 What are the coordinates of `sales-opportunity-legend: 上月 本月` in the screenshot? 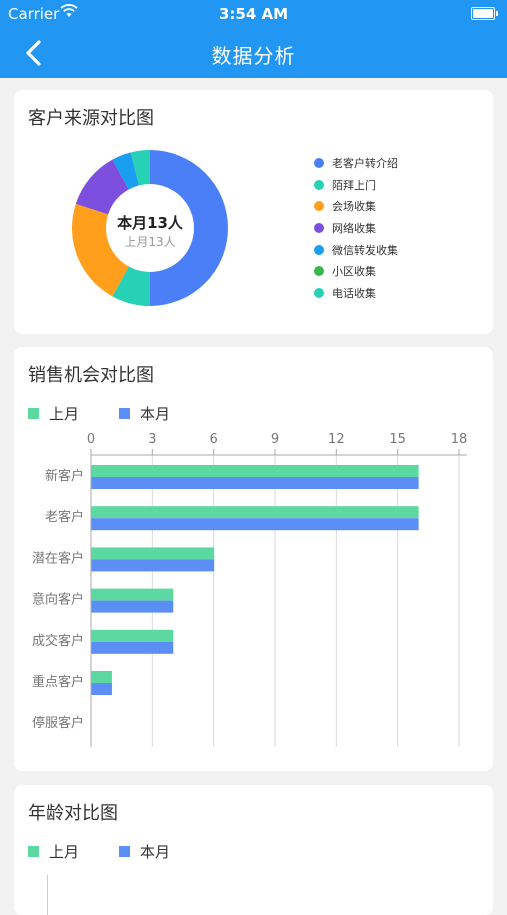 It's located at (119, 413).